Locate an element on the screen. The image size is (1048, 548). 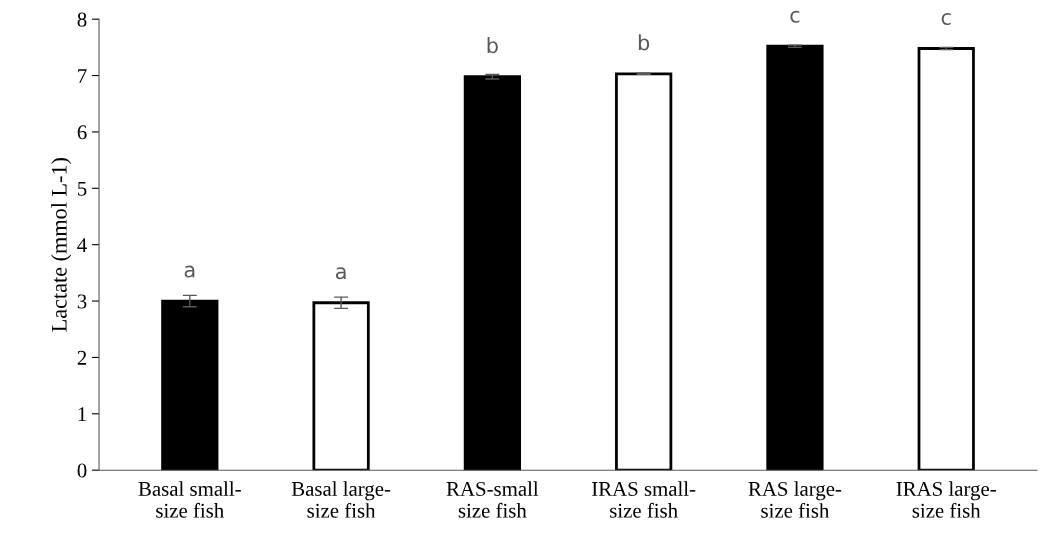
y-tick-label: 4 is located at coordinates (82, 245).